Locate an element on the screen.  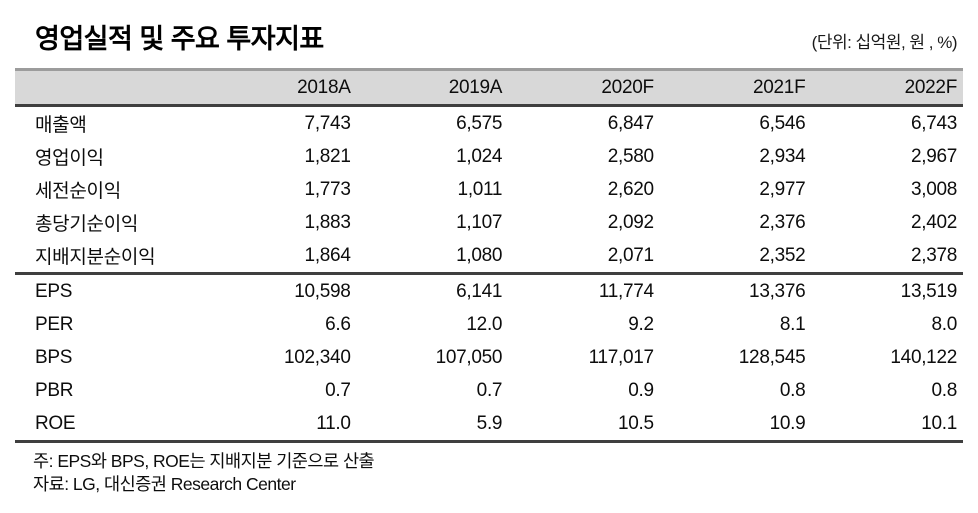
cell: 1,011 is located at coordinates (480, 189).